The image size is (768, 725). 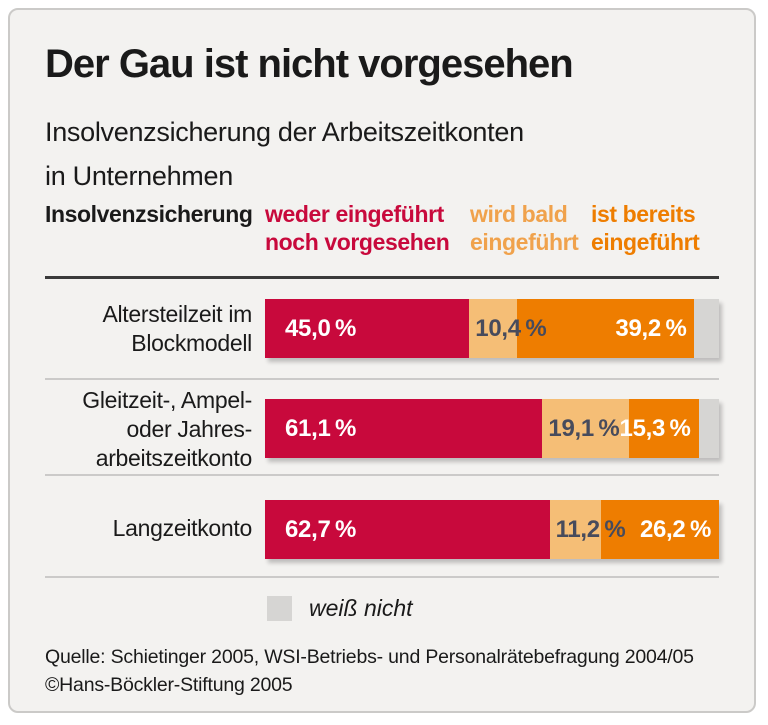 What do you see at coordinates (357, 228) in the screenshot?
I see `column-header-not-introduced: weder eingeführt noch vorgesehen` at bounding box center [357, 228].